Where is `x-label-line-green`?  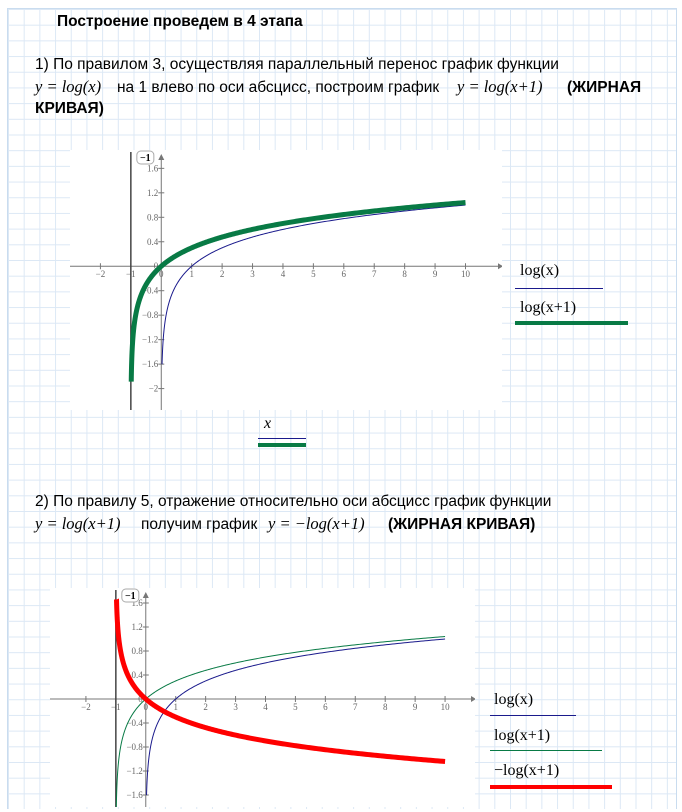
x-label-line-green is located at coordinates (282, 445).